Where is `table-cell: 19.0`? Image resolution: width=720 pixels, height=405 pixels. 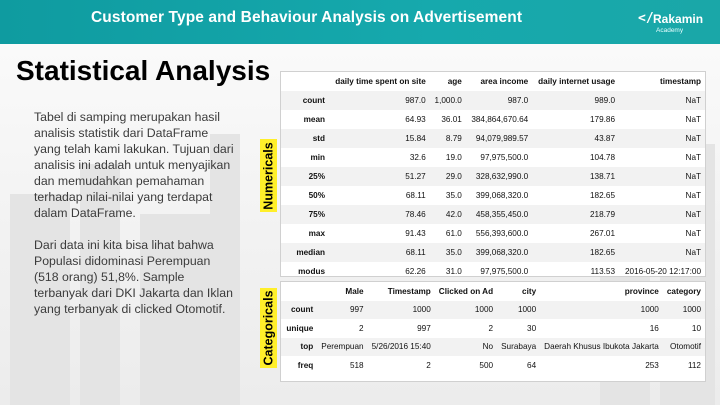 table-cell: 19.0 is located at coordinates (453, 157).